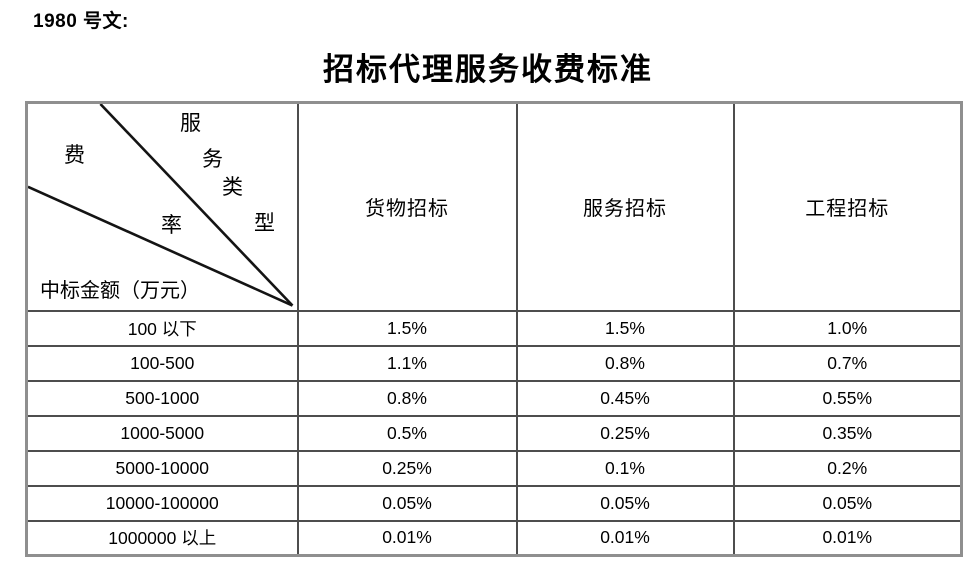  Describe the element at coordinates (847, 363) in the screenshot. I see `rate-cell: 0.7%` at that location.